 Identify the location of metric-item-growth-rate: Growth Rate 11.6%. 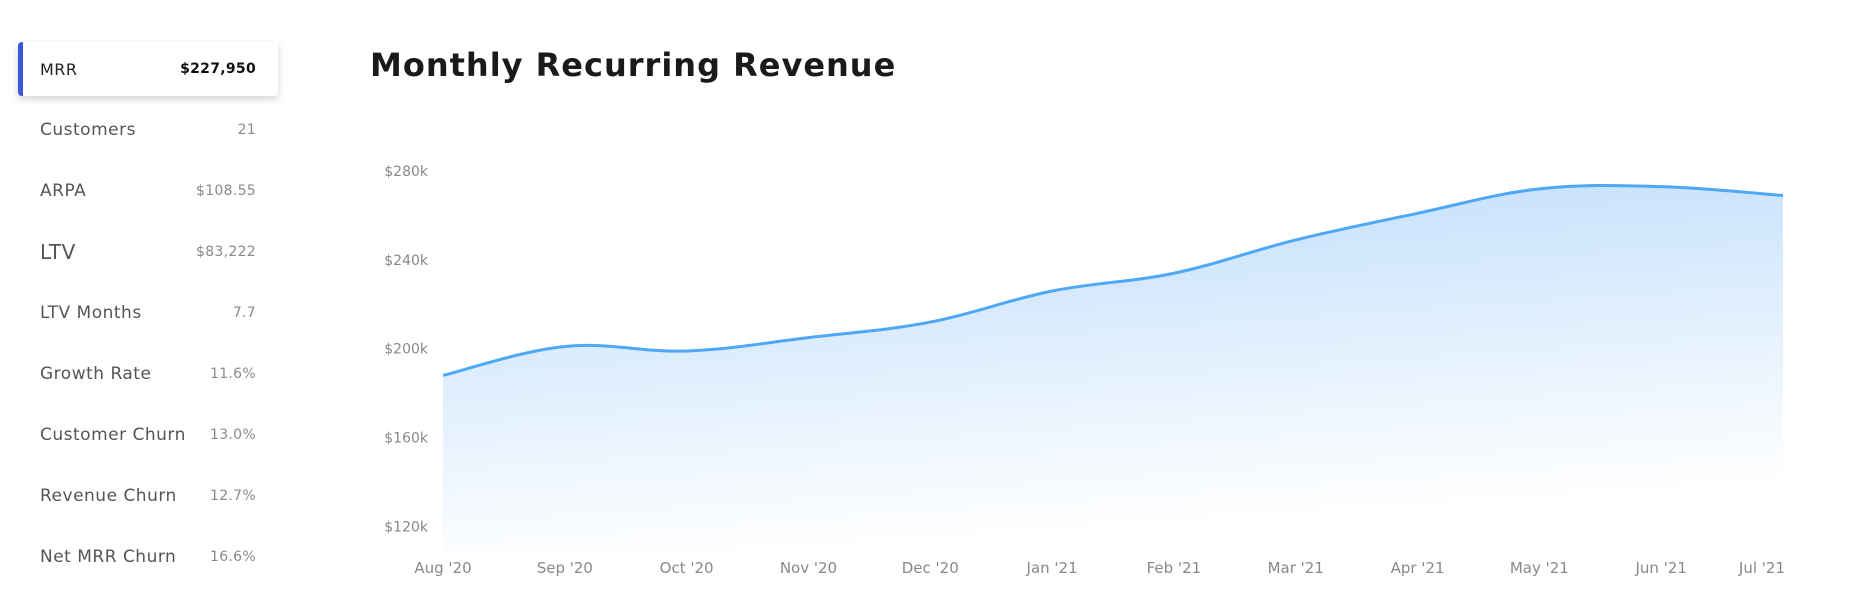
(148, 374).